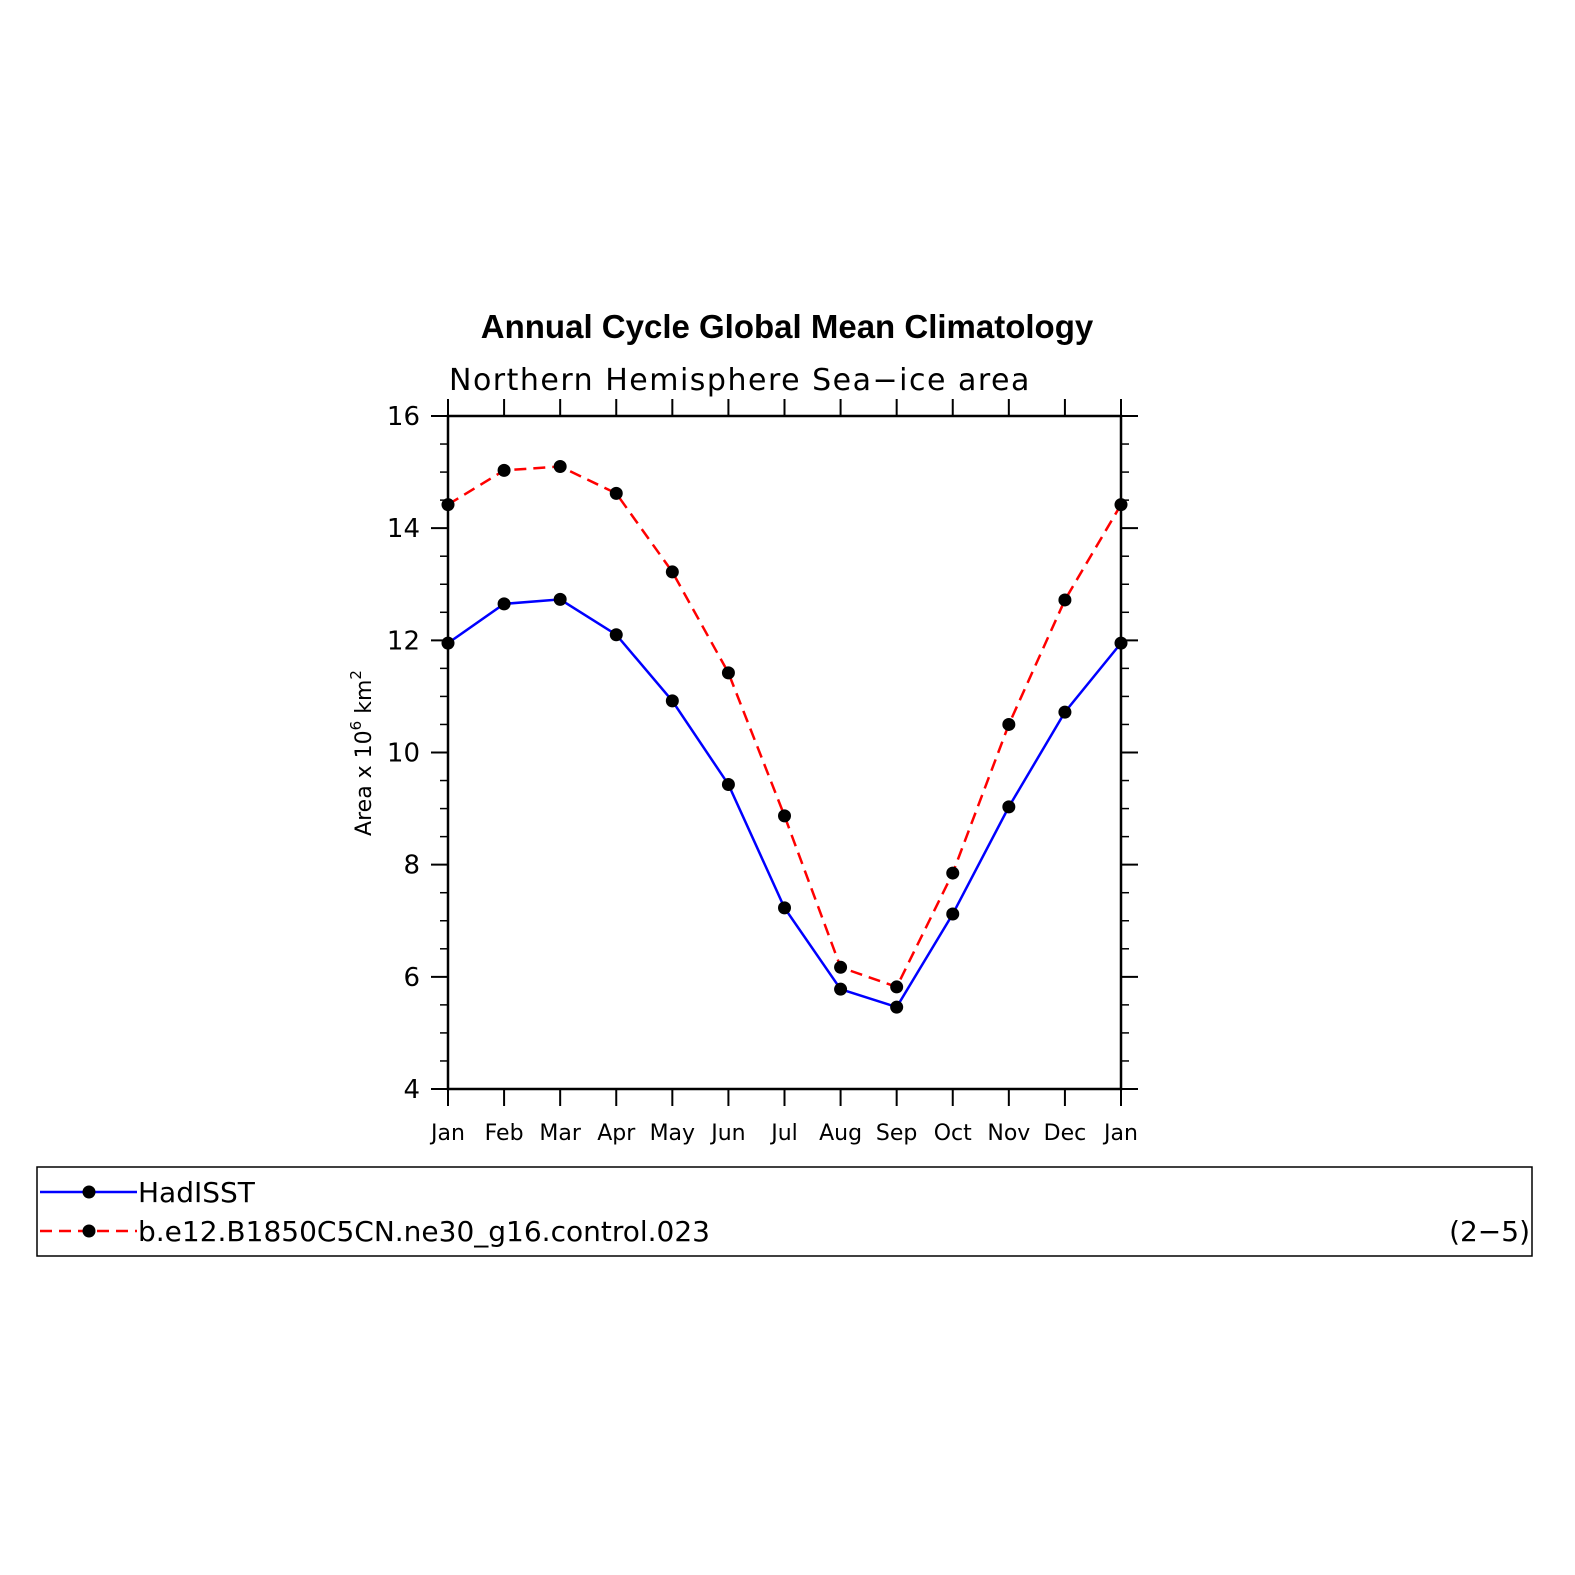  What do you see at coordinates (403, 417) in the screenshot?
I see `y-tick-label: 16` at bounding box center [403, 417].